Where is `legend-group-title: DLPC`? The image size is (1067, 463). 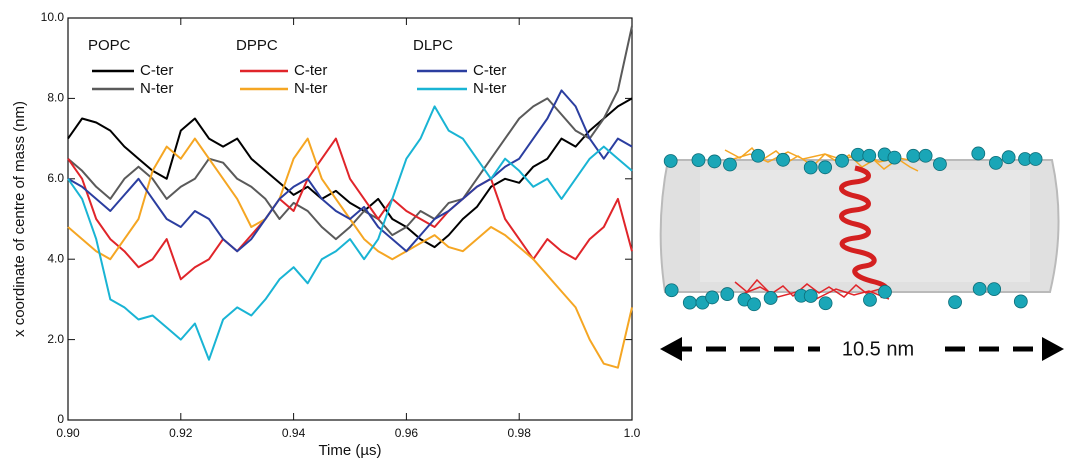
legend-group-title: DLPC is located at coordinates (433, 45).